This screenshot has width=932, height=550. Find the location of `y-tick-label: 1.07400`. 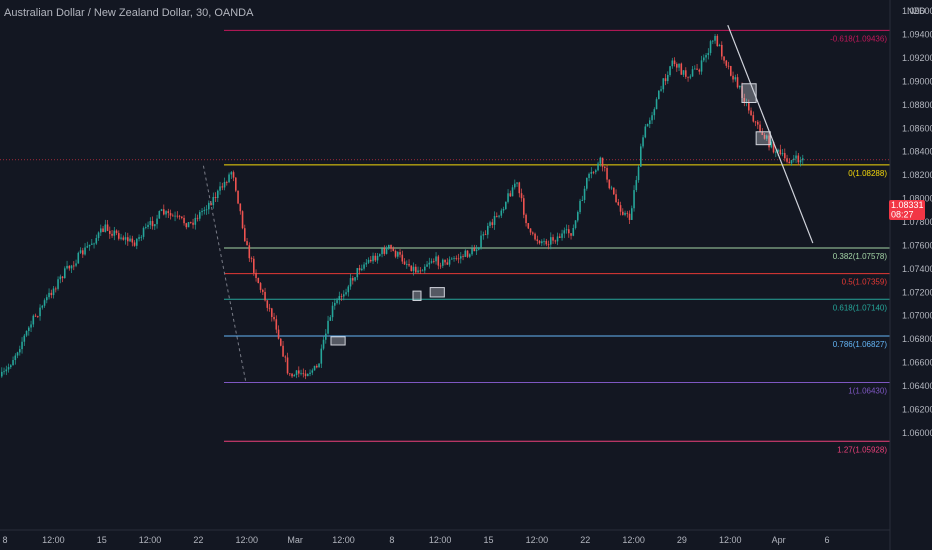

y-tick-label: 1.07400 is located at coordinates (917, 269).